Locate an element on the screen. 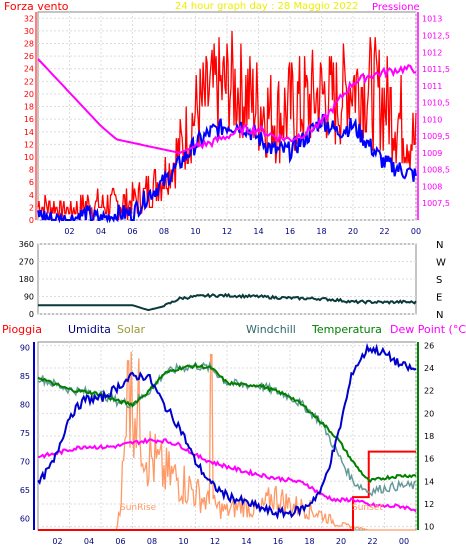 The image size is (466, 555). y2-tick-label: 1012 is located at coordinates (432, 52).